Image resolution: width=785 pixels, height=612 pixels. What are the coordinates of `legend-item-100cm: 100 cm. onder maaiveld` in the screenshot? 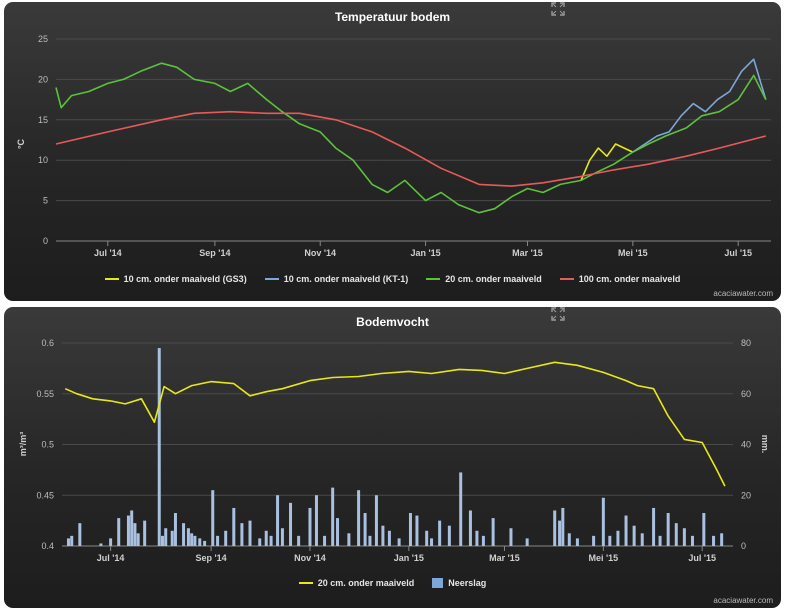 It's located at (620, 279).